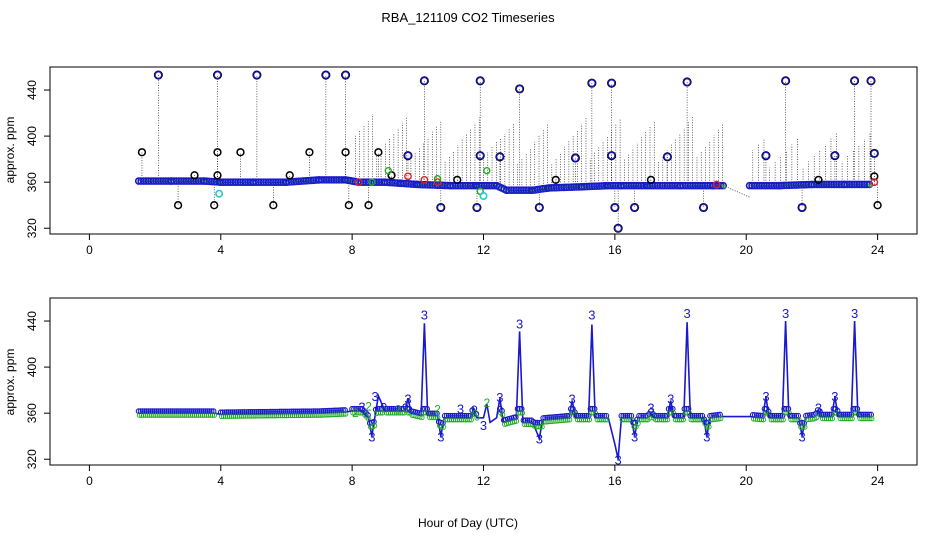 The image size is (936, 540). Describe the element at coordinates (398, 410) in the screenshot. I see `bottom-qc2-label: 2` at that location.